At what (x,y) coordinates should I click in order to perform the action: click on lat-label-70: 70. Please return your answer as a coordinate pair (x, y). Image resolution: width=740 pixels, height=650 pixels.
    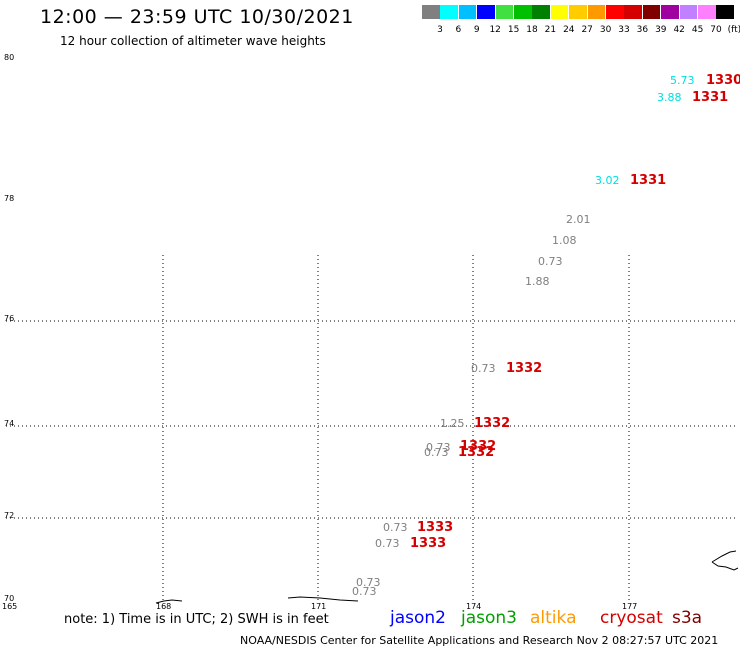
    Looking at the image, I should click on (9, 598).